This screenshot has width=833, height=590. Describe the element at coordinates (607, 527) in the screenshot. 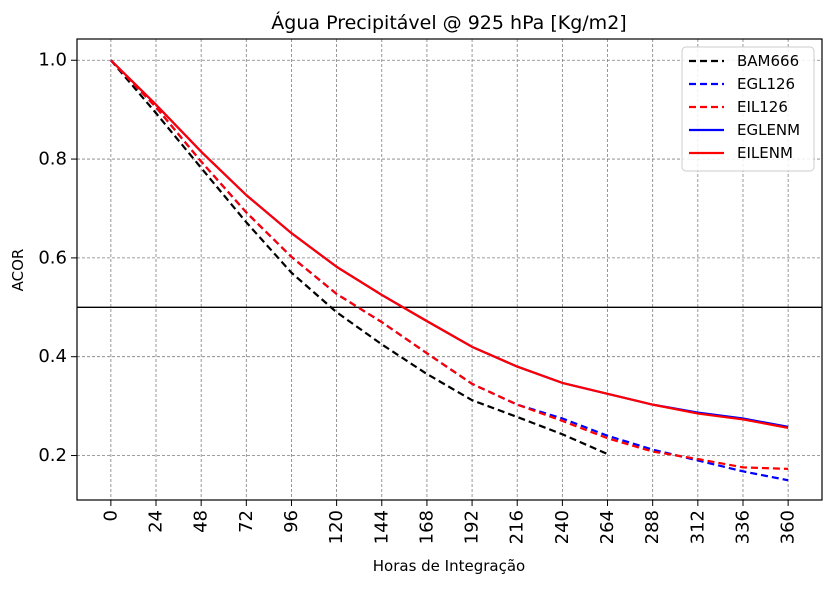

I see `x-tick-label: 264` at that location.